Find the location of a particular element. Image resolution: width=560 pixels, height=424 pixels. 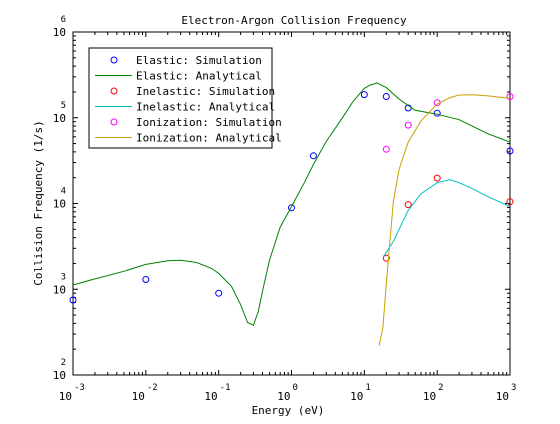

ionization-analytical-line is located at coordinates (444, 220).